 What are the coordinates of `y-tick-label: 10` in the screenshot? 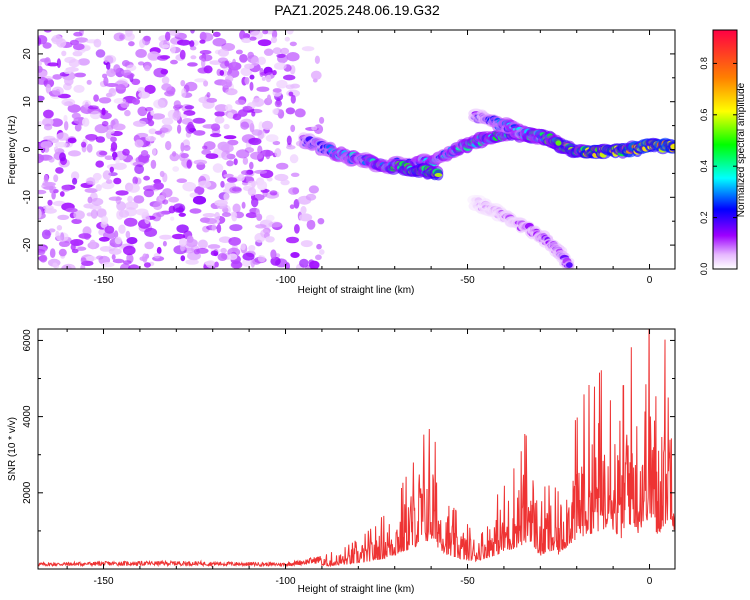 It's located at (27, 102).